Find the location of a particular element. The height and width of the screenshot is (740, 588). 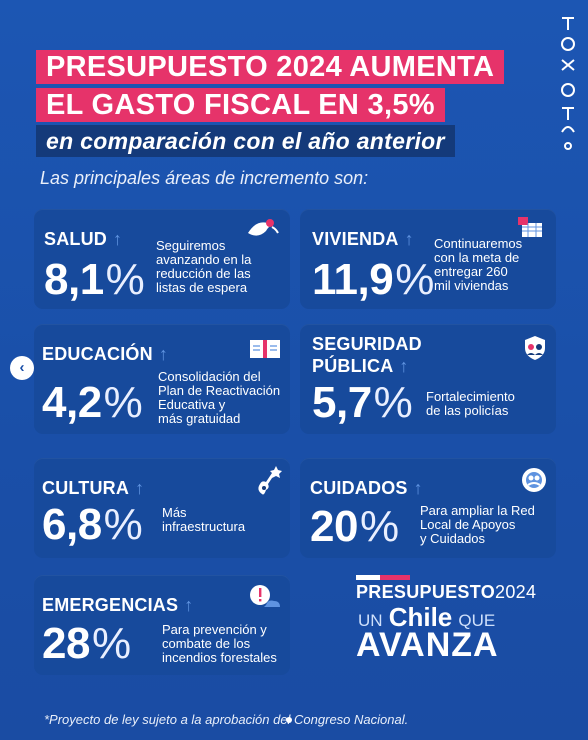

percentage-value: 6,8% is located at coordinates (92, 525).